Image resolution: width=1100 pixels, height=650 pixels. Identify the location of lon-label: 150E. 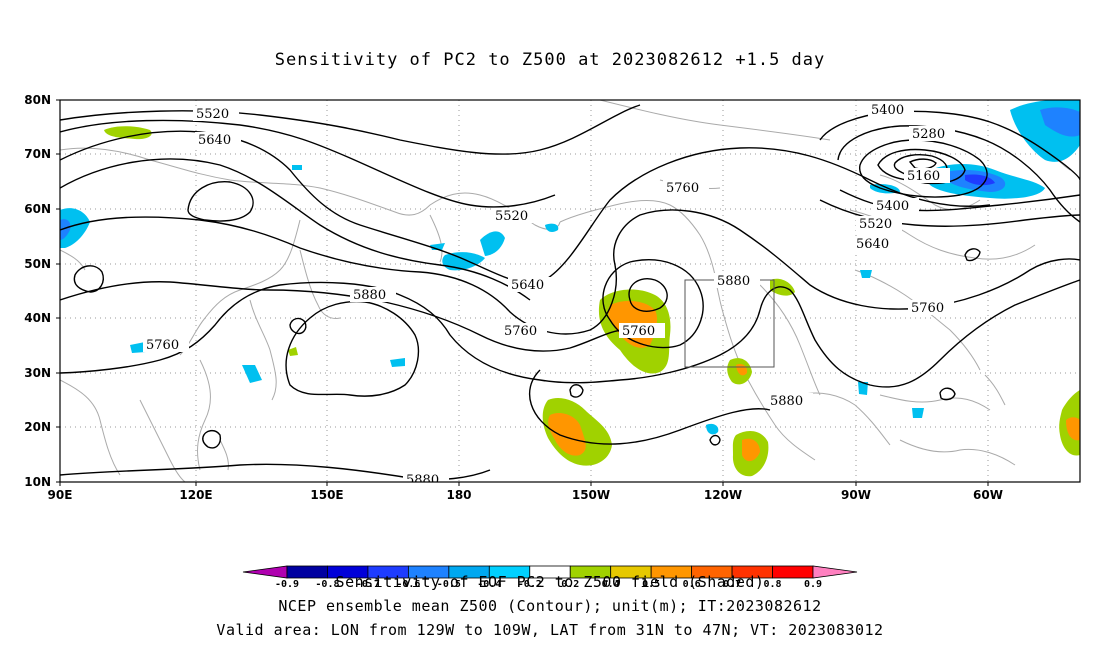
(326, 495).